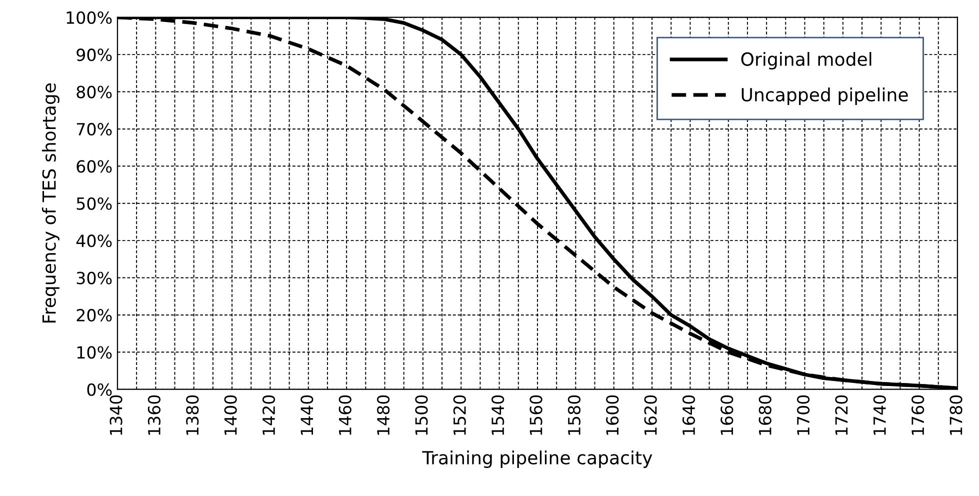 The width and height of the screenshot is (979, 496). Describe the element at coordinates (94, 92) in the screenshot. I see `y-tick-label: 80%` at that location.